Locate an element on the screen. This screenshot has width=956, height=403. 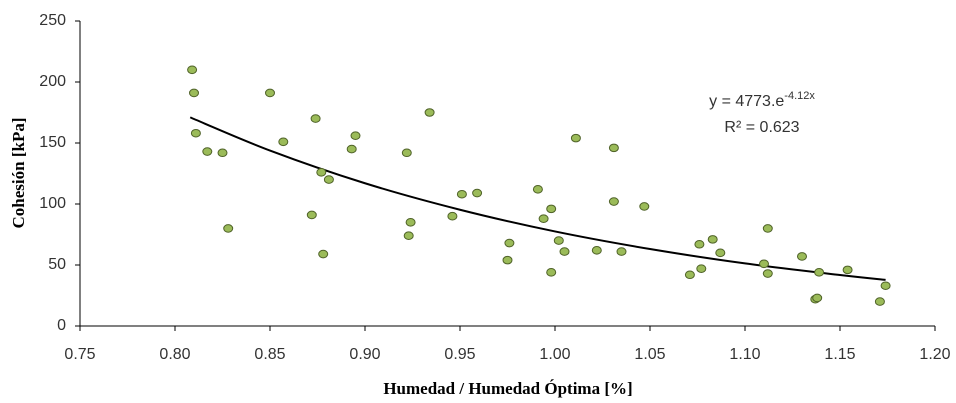
y-axis-label: Cohesión [kPa] is located at coordinates (18, 173).